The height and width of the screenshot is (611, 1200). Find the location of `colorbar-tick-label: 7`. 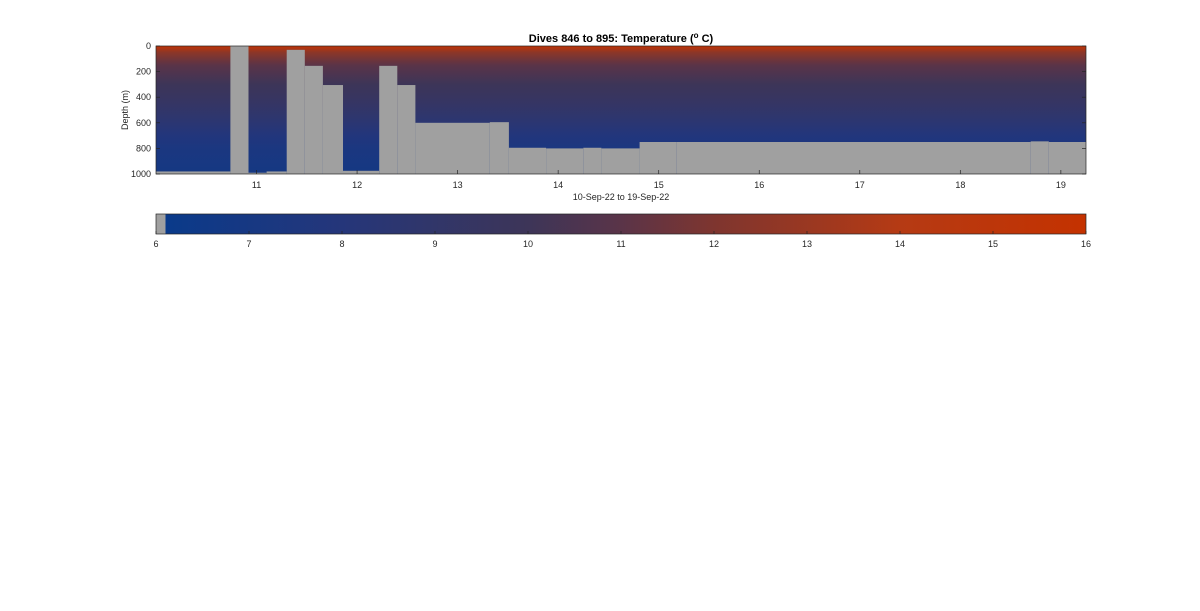

colorbar-tick-label: 7 is located at coordinates (248, 244).